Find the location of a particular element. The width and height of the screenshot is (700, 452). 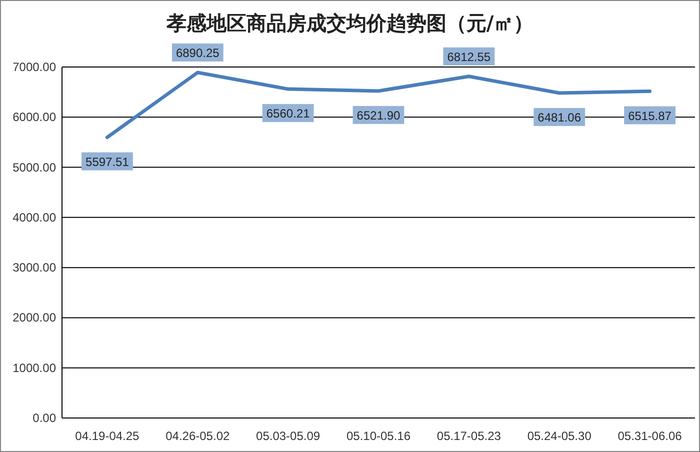

y-tick-label: 0.00 is located at coordinates (44, 418).